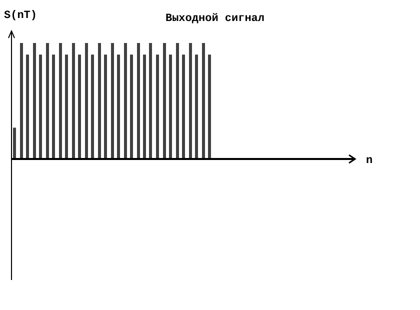 Image resolution: width=420 pixels, height=310 pixels. Describe the element at coordinates (215, 19) in the screenshot. I see `chart-title: Выходной сигнал` at that location.